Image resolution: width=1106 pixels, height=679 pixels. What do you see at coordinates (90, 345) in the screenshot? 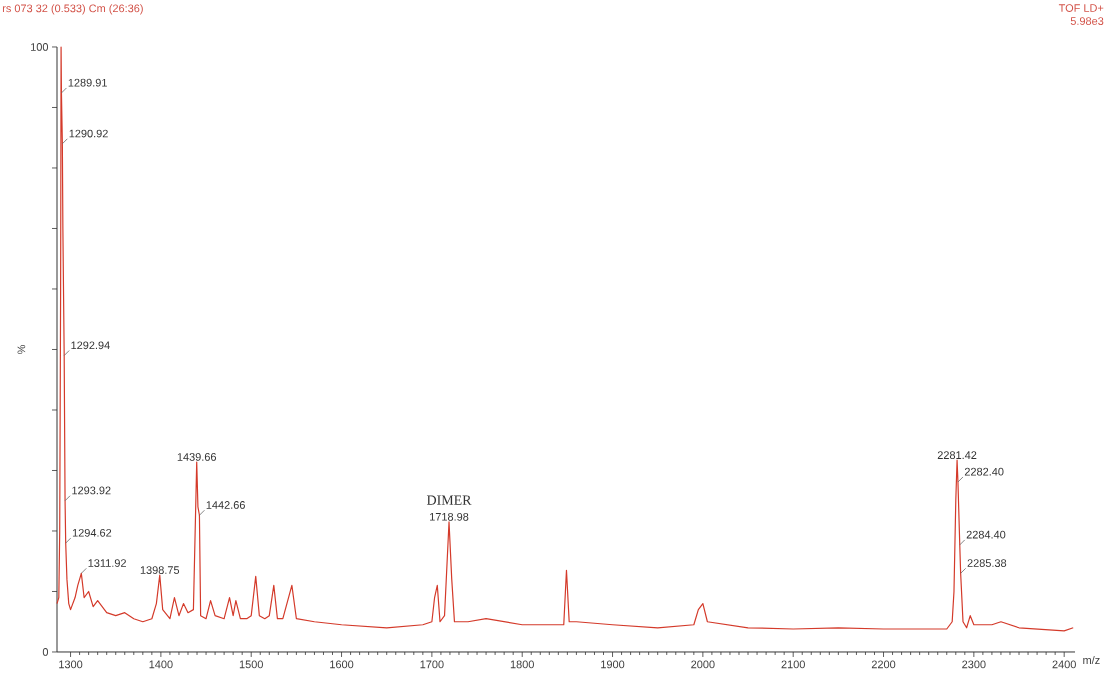
I see `annotation: 1292.94` at bounding box center [90, 345].